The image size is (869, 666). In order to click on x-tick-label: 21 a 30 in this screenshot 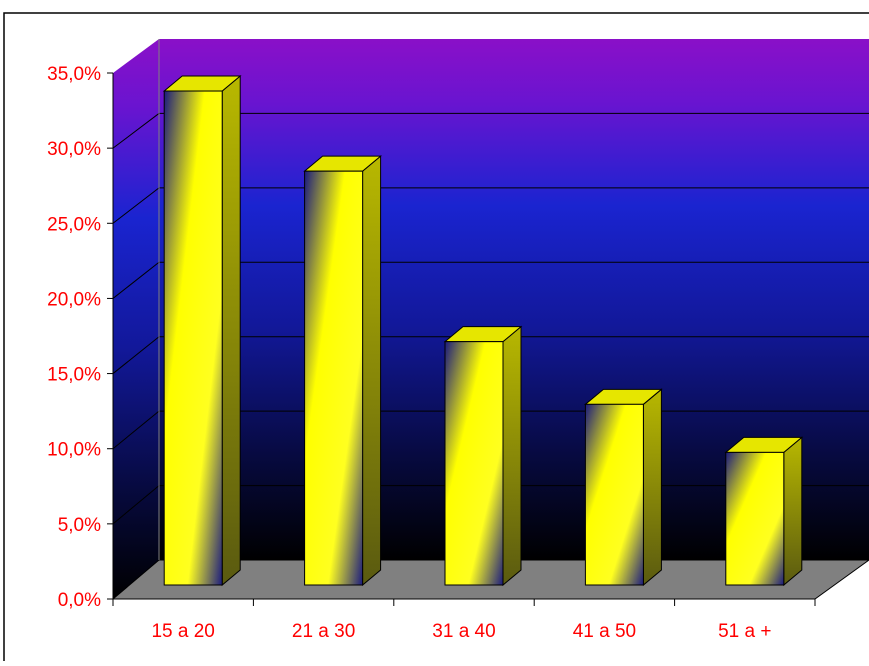, I will do `click(323, 631)`.